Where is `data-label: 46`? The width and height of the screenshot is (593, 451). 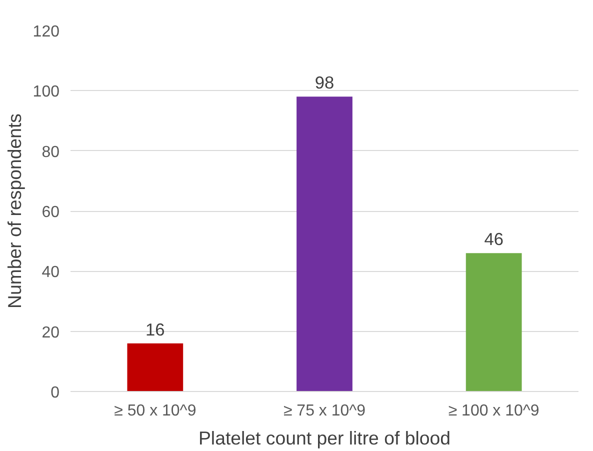 data-label: 46 is located at coordinates (494, 239).